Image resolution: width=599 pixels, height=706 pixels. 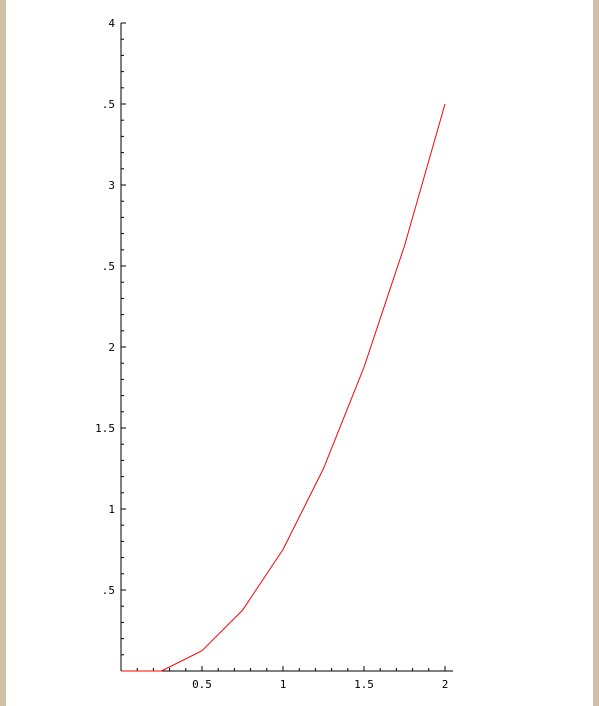 I want to click on x-tick-label: 1.5, so click(x=364, y=684).